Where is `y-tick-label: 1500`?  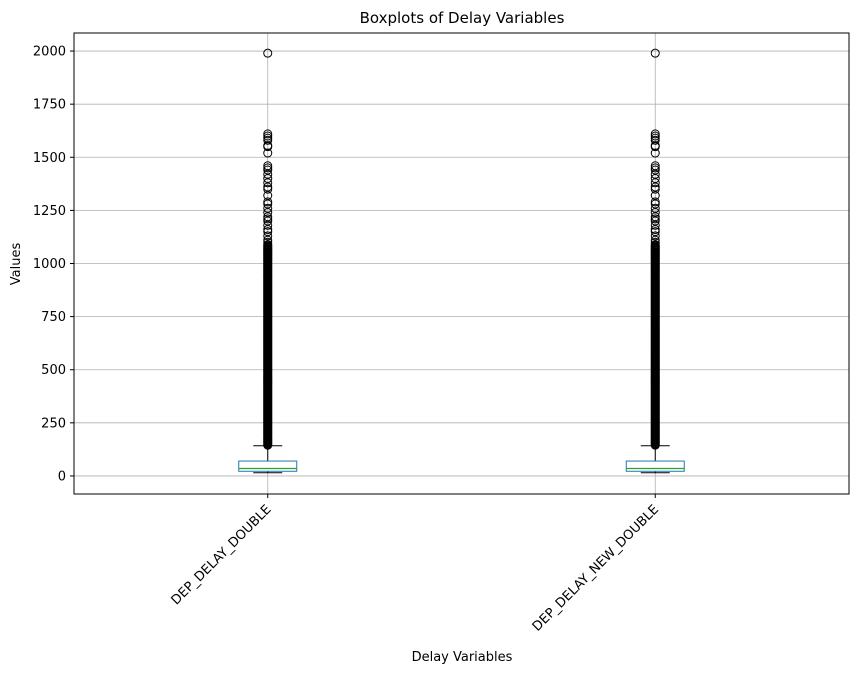 y-tick-label: 1500 is located at coordinates (49, 158).